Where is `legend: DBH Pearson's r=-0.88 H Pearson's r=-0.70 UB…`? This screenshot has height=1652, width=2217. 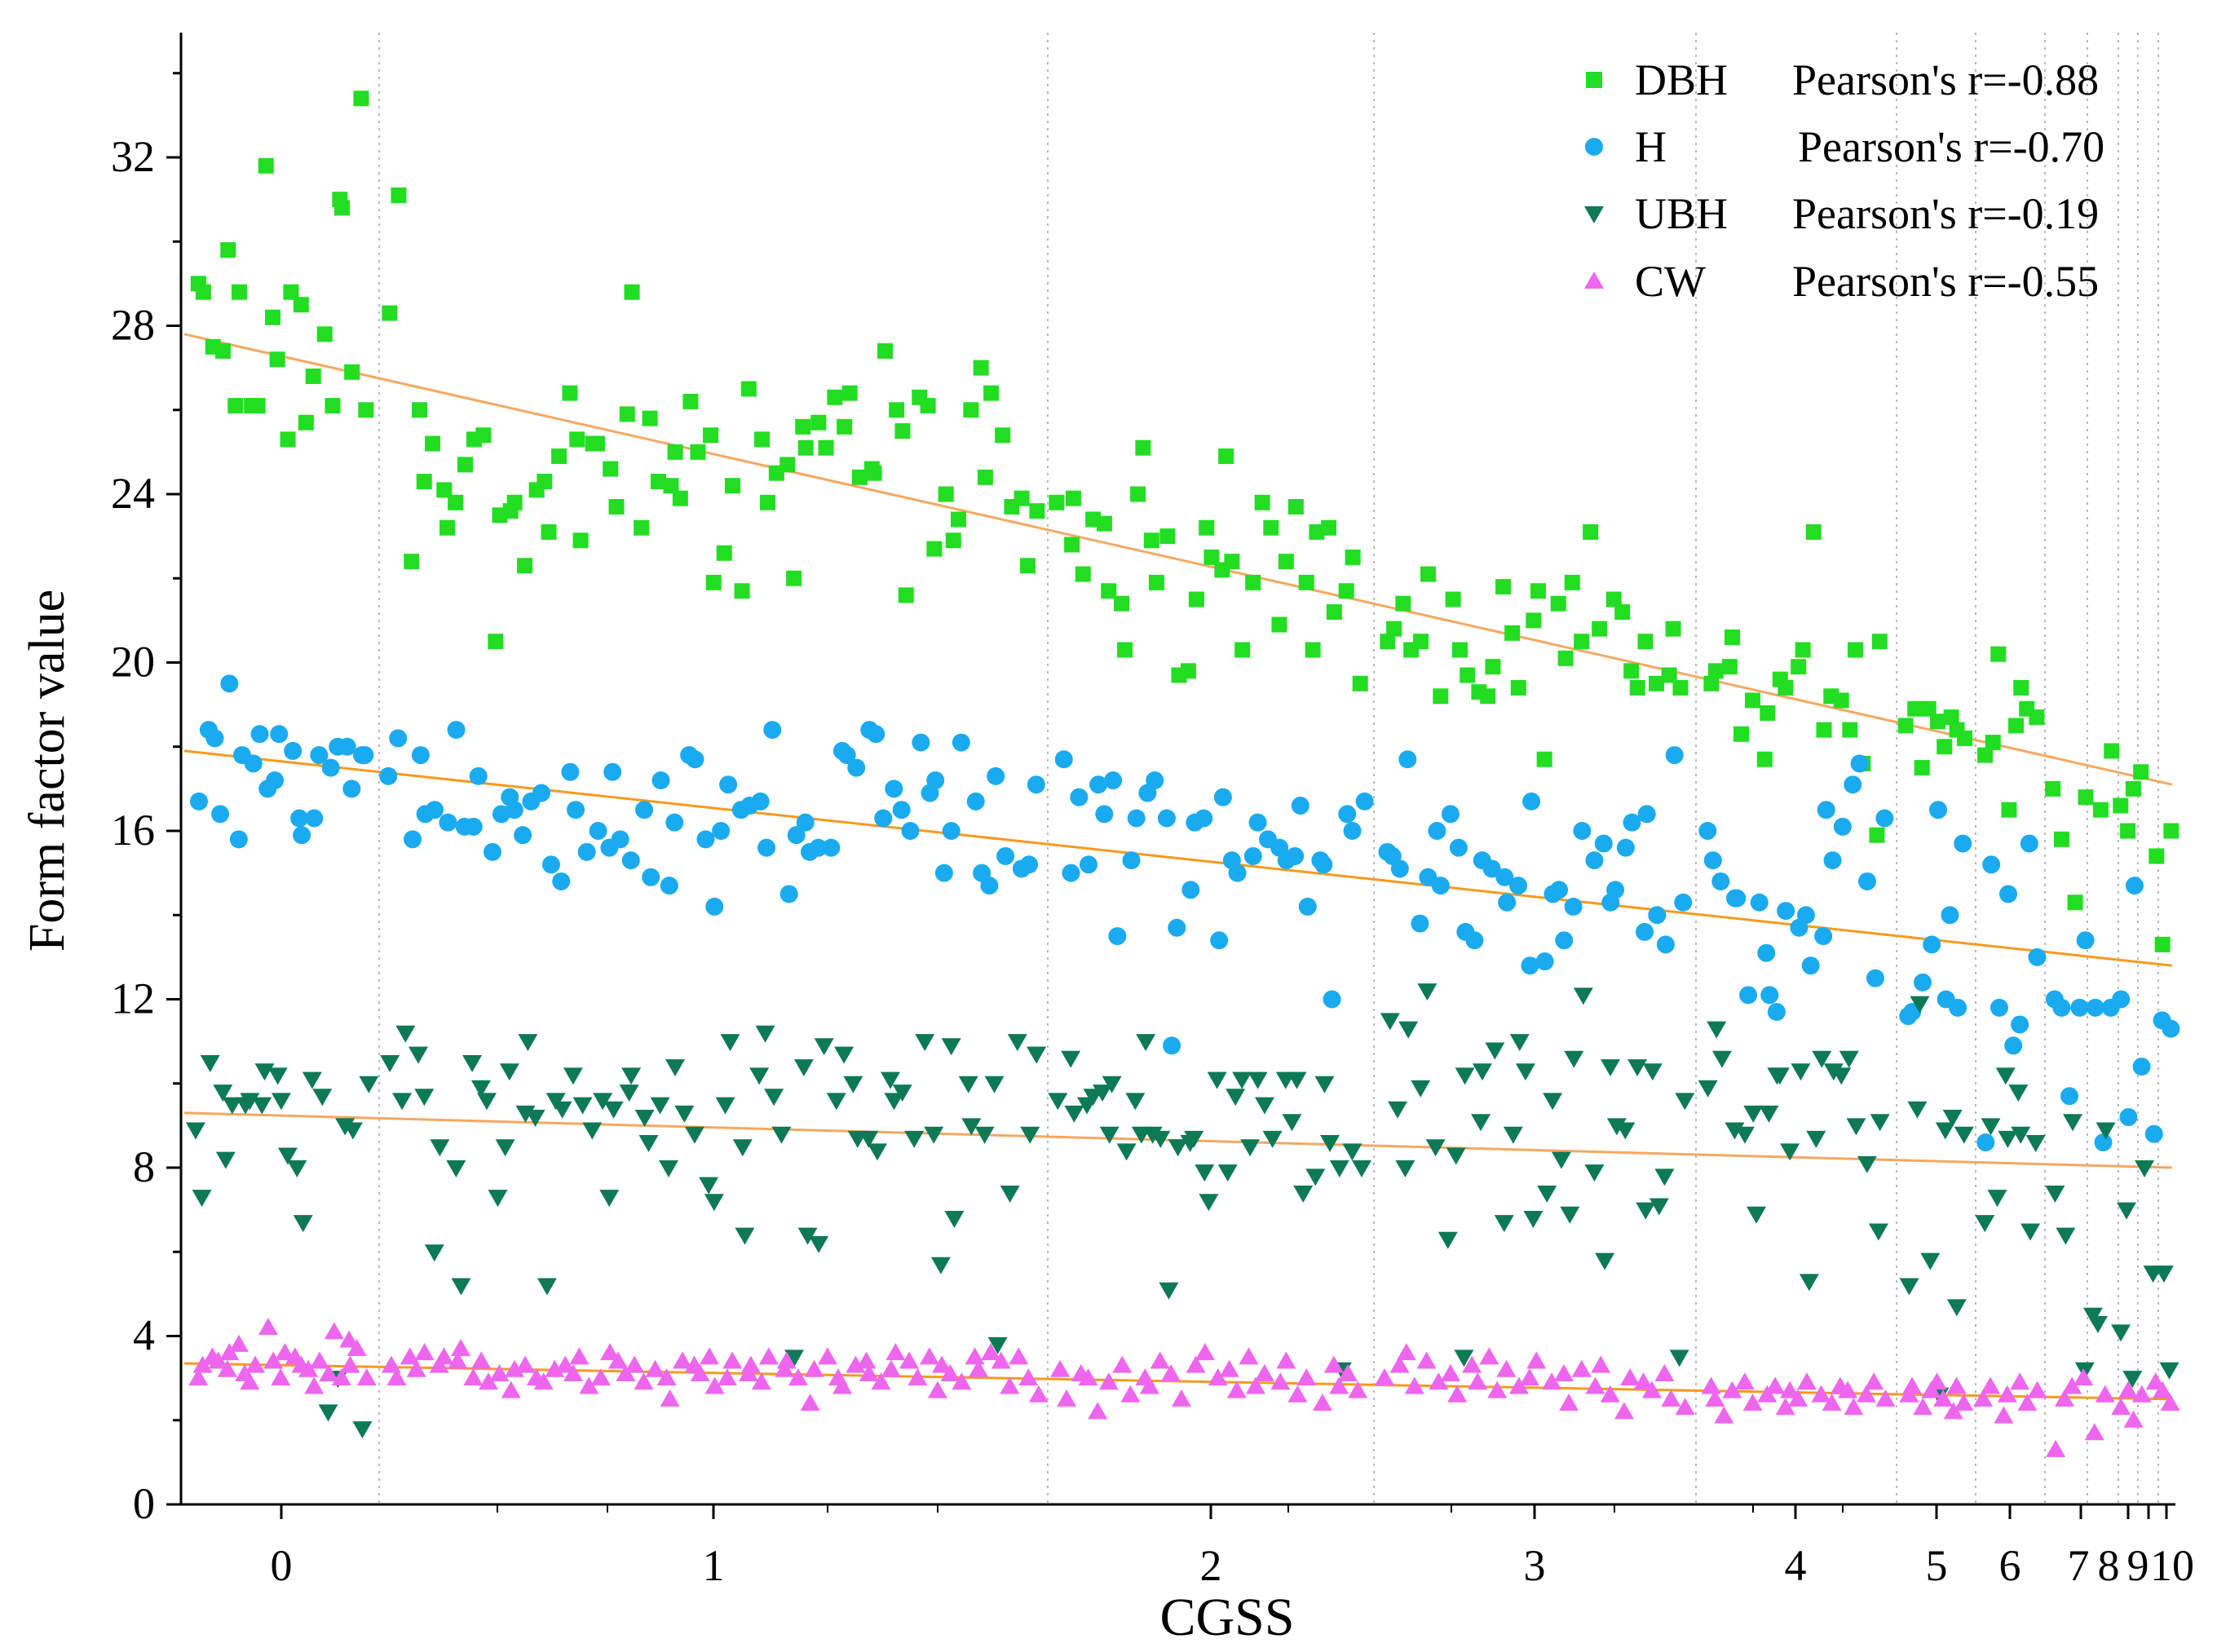
legend: DBH Pearson's r=-0.88 H Pearson's r=-0.70 UB… is located at coordinates (1844, 181).